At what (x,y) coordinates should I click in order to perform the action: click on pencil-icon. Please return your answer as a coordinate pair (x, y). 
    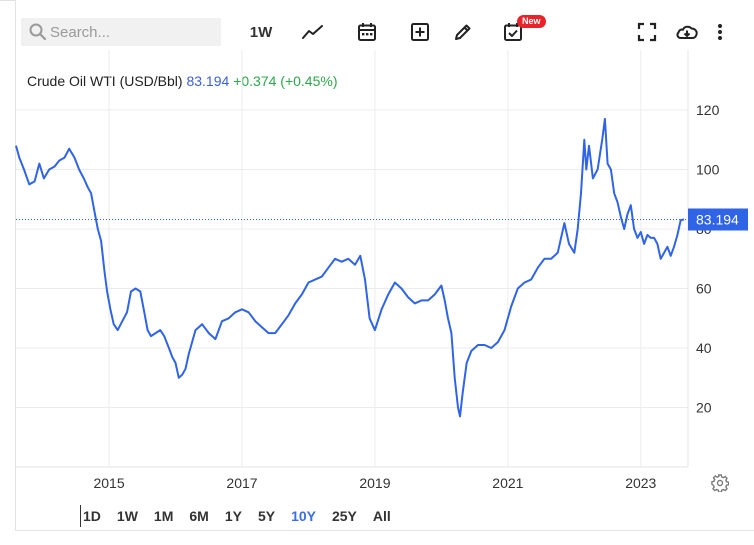
    Looking at the image, I should click on (463, 32).